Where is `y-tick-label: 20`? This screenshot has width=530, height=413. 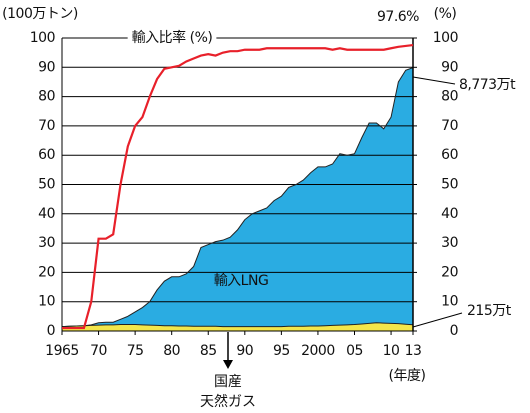 y-tick-label: 20 is located at coordinates (46, 272).